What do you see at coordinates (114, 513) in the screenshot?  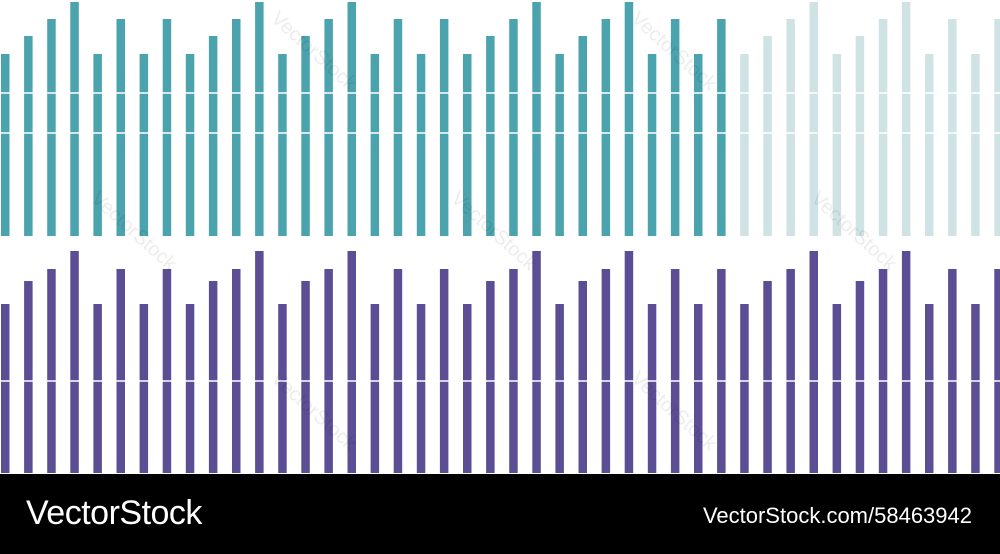 I see `brand-logo-text: VectorStock` at bounding box center [114, 513].